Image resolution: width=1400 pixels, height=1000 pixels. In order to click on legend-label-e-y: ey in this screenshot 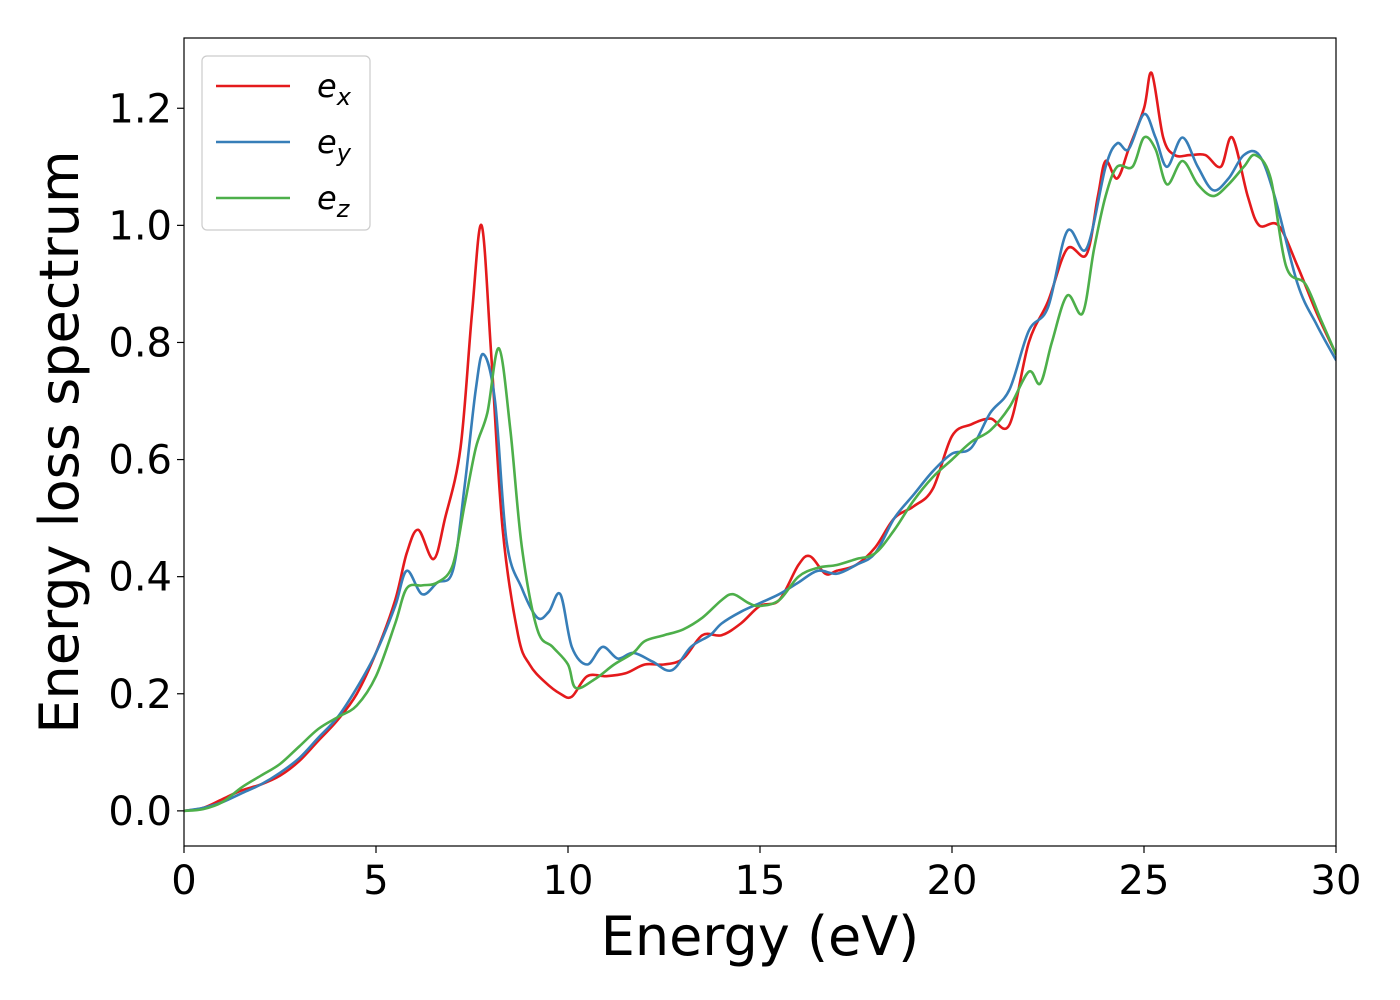, I will do `click(334, 145)`.